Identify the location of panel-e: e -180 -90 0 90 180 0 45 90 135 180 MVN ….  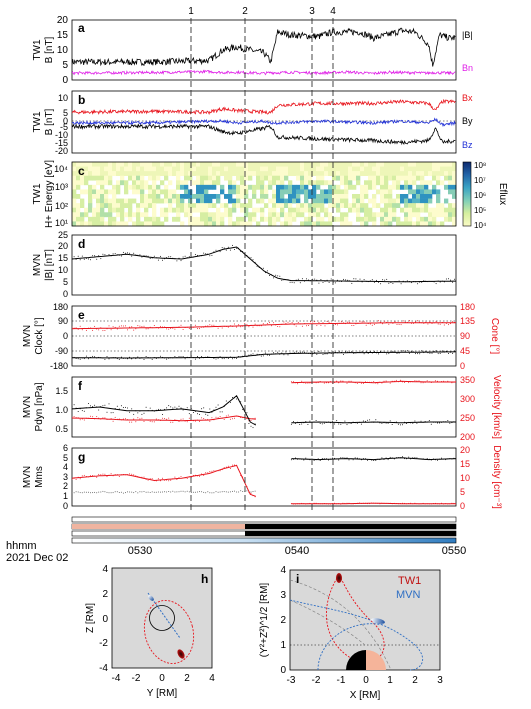
(261, 336).